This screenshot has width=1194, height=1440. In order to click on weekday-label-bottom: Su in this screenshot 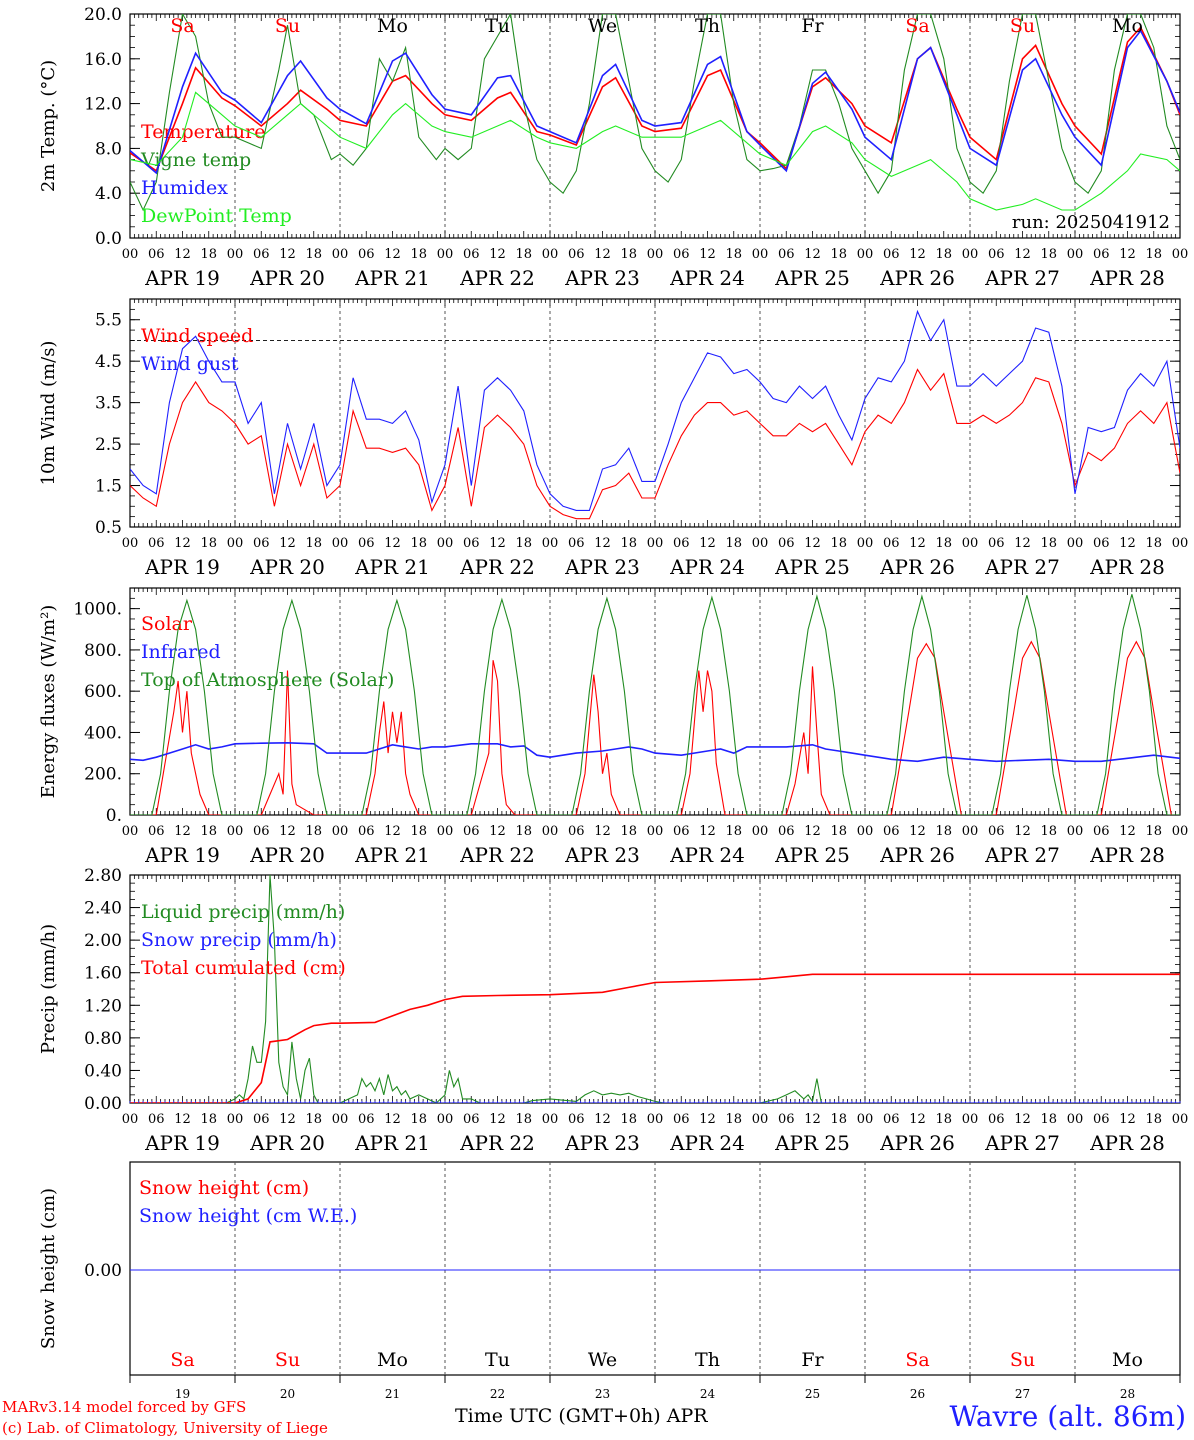, I will do `click(1022, 1360)`.